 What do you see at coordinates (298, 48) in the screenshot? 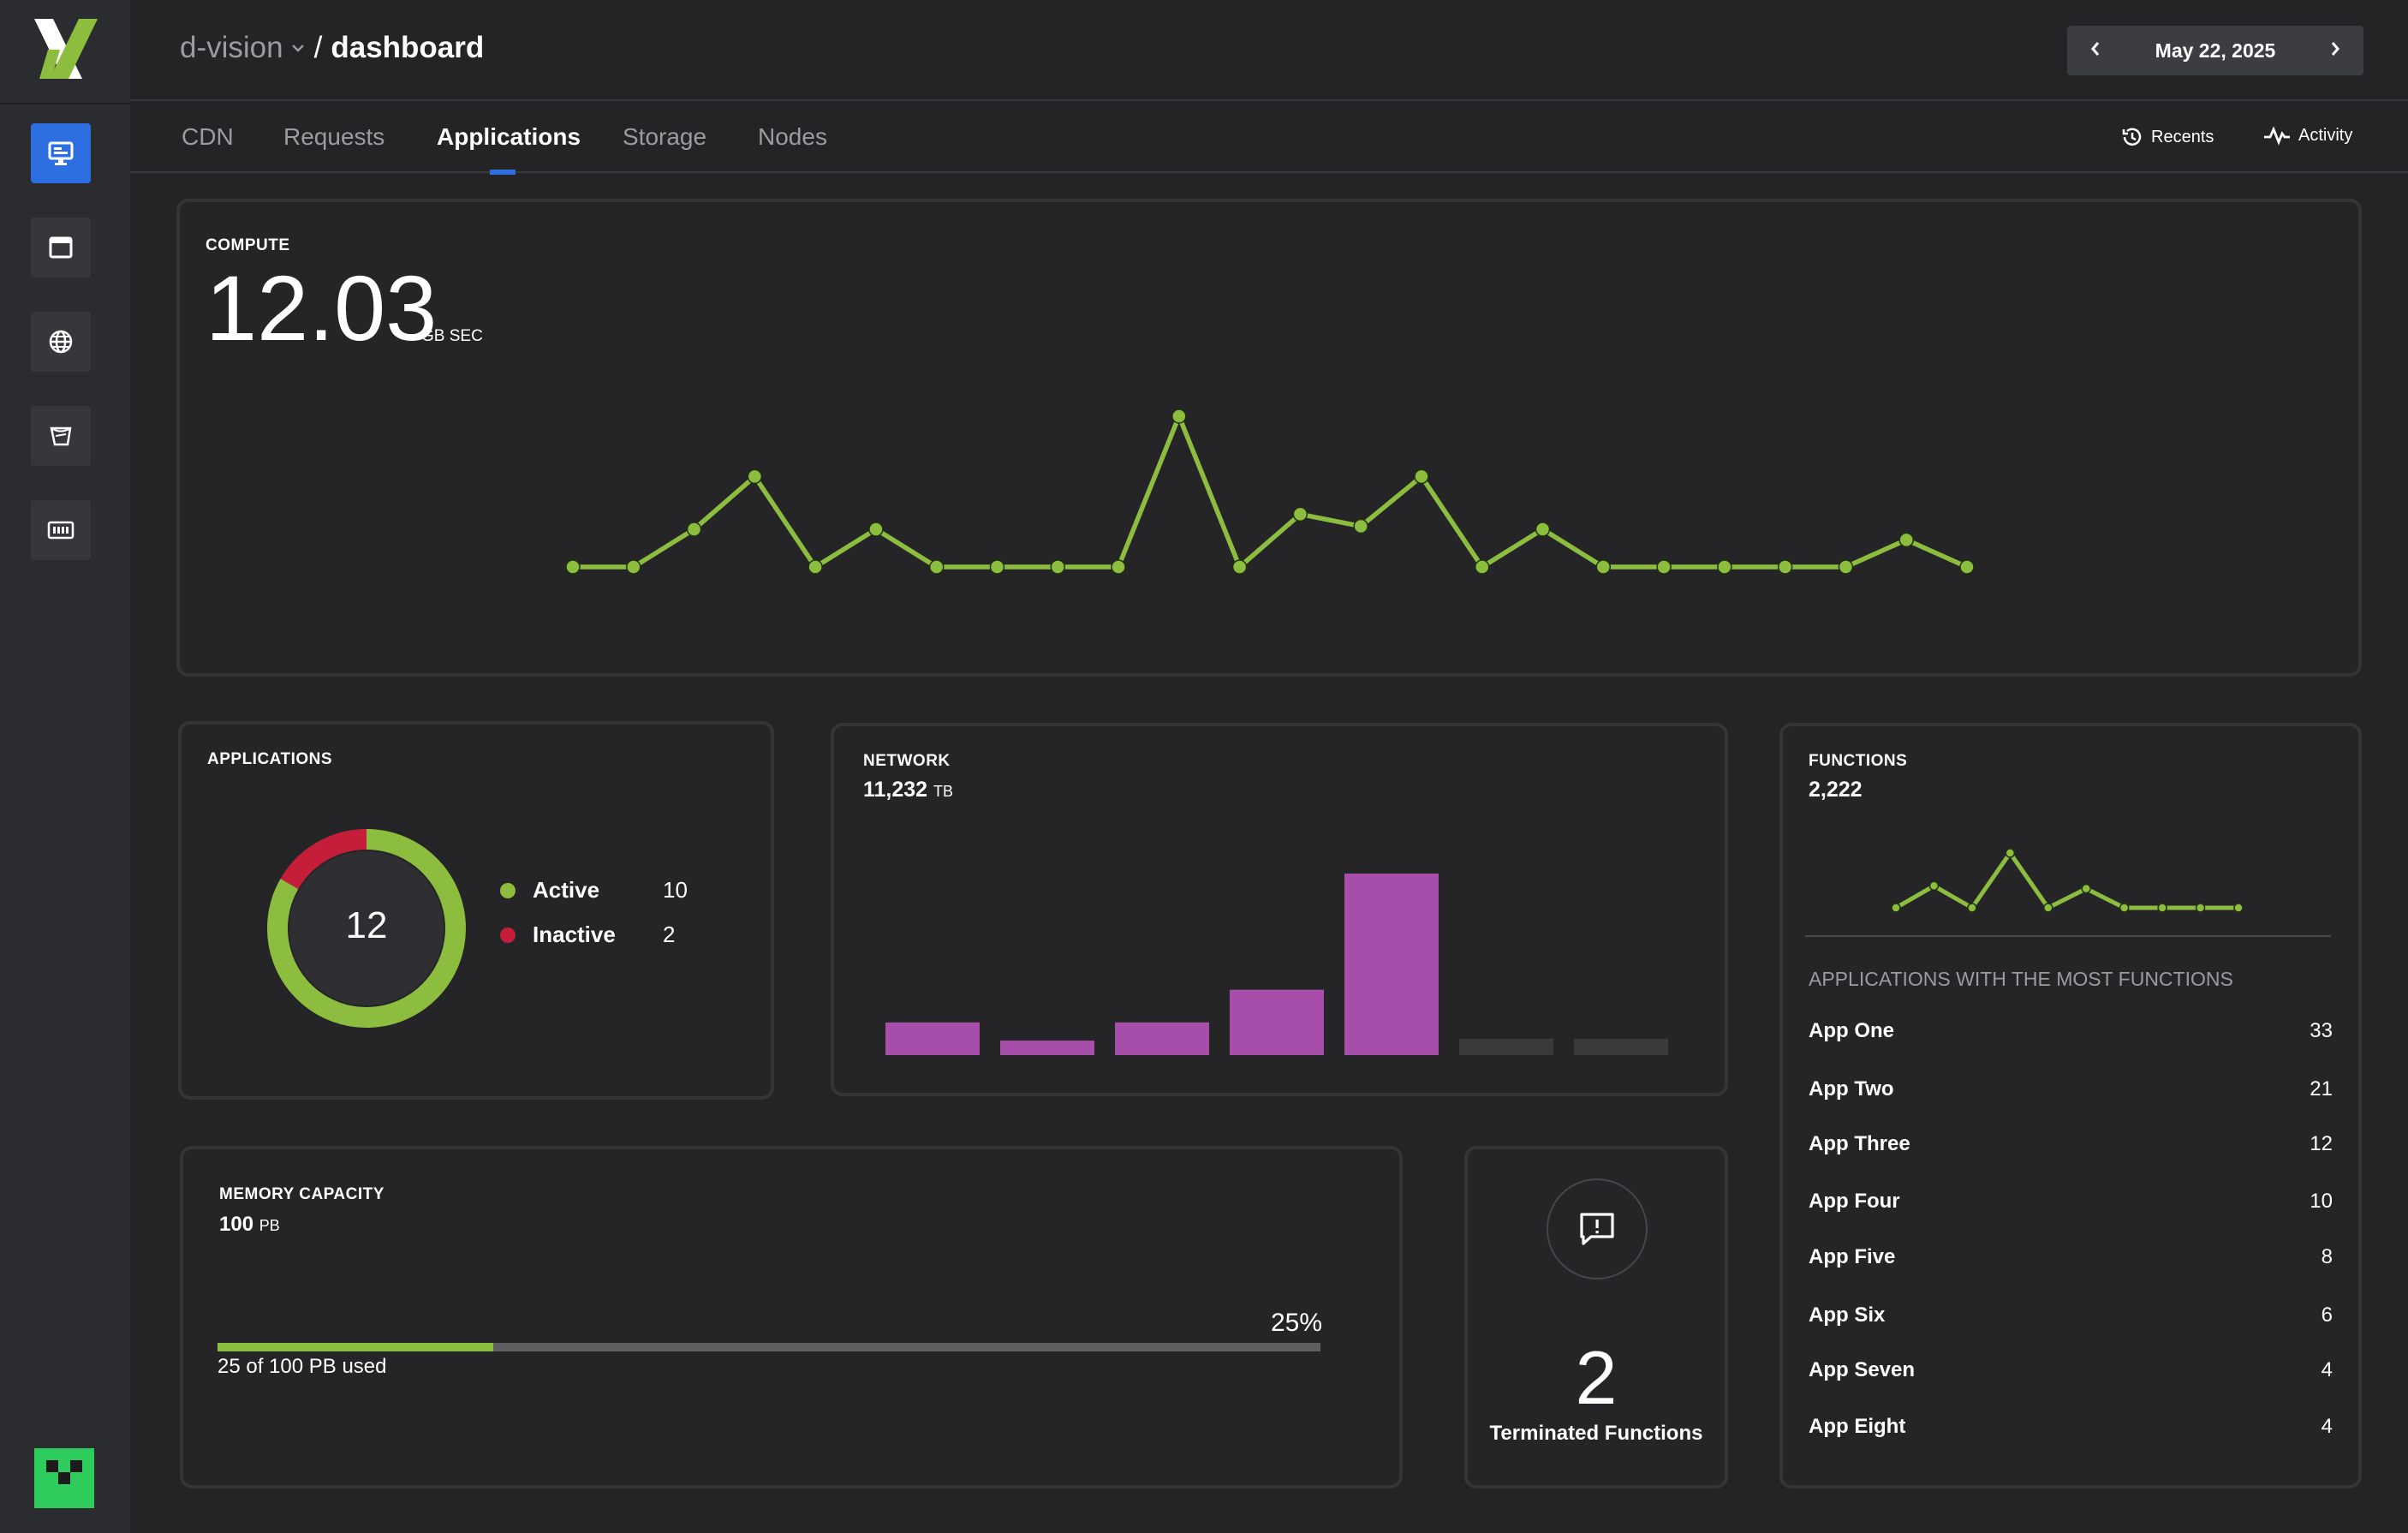
I see `chevron-down-icon` at bounding box center [298, 48].